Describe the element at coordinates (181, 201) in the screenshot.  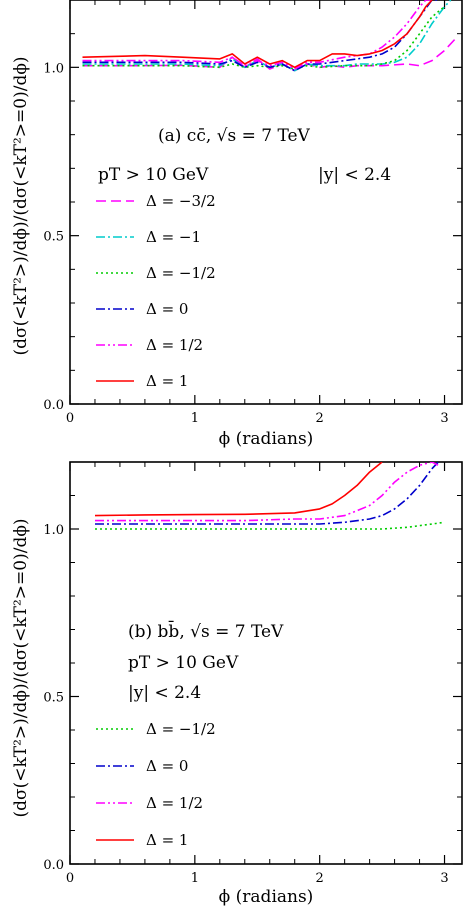
I see `legend-label: Δ = −3/2` at that location.